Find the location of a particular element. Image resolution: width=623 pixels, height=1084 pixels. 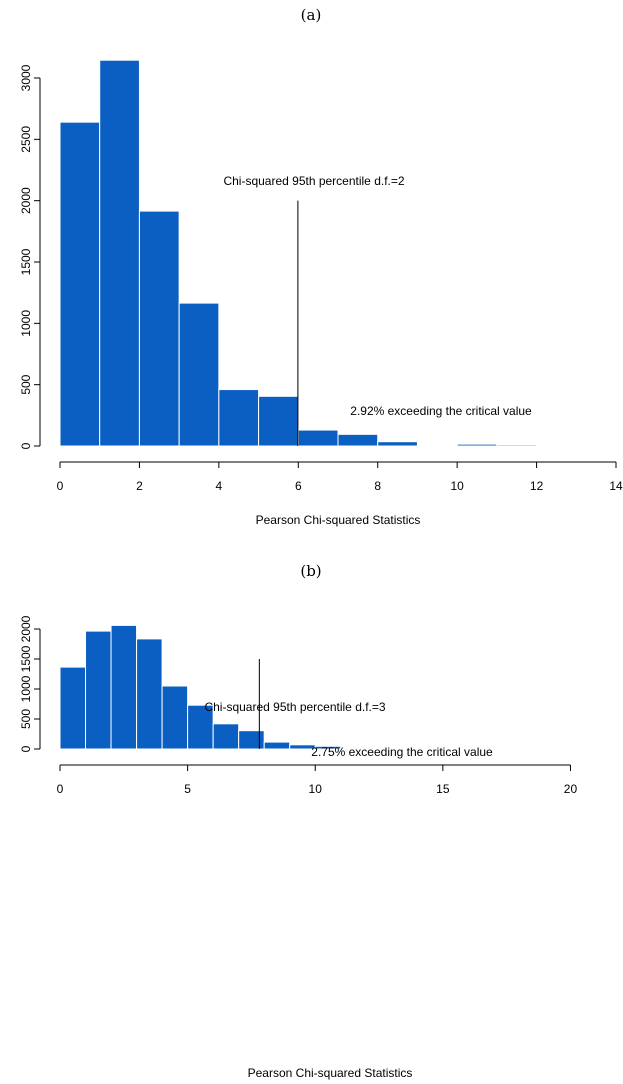

y-tick-label: 3000 is located at coordinates (26, 77).